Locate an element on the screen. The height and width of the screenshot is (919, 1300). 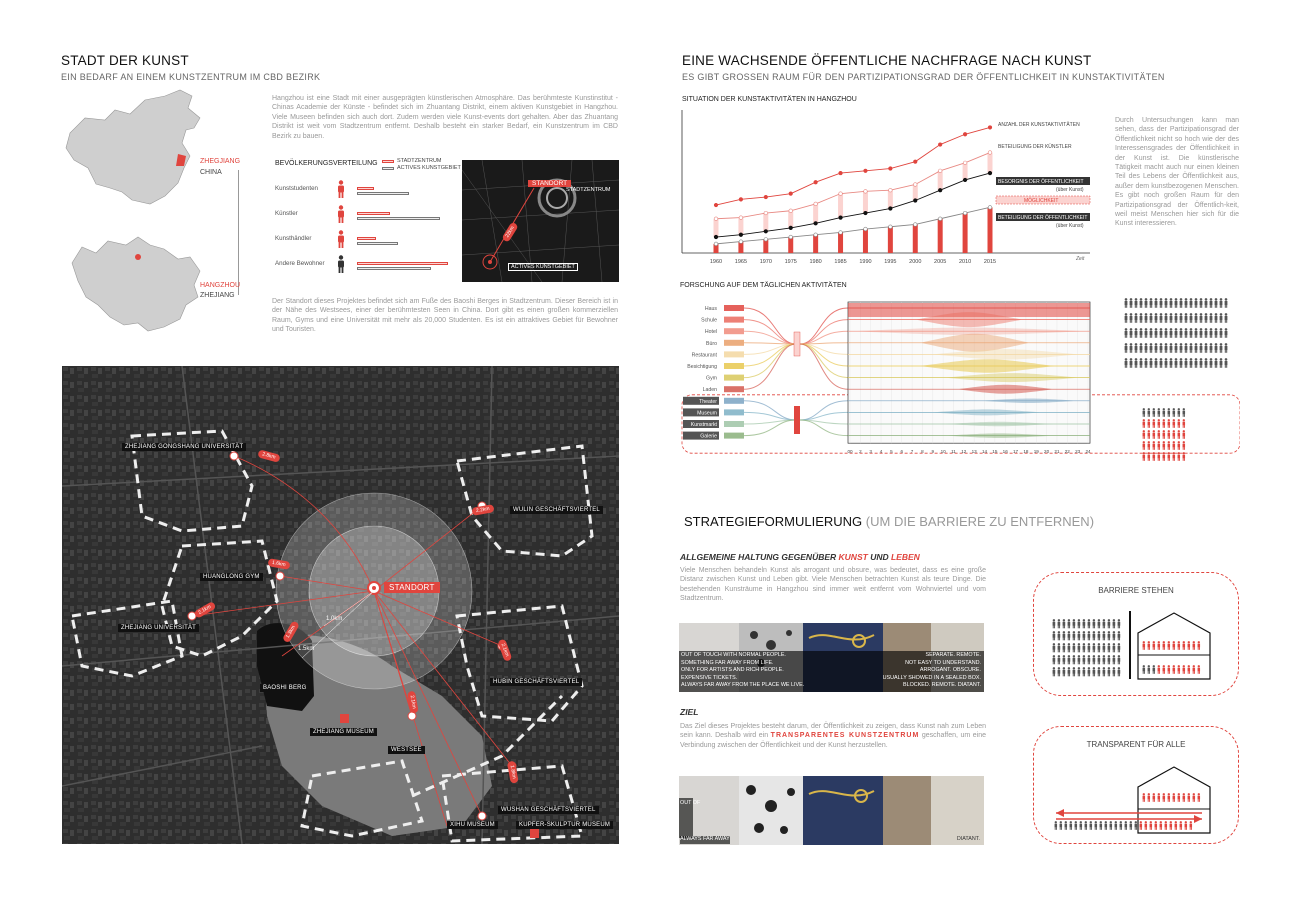
hour-tick: 6 is located at coordinates (901, 451).